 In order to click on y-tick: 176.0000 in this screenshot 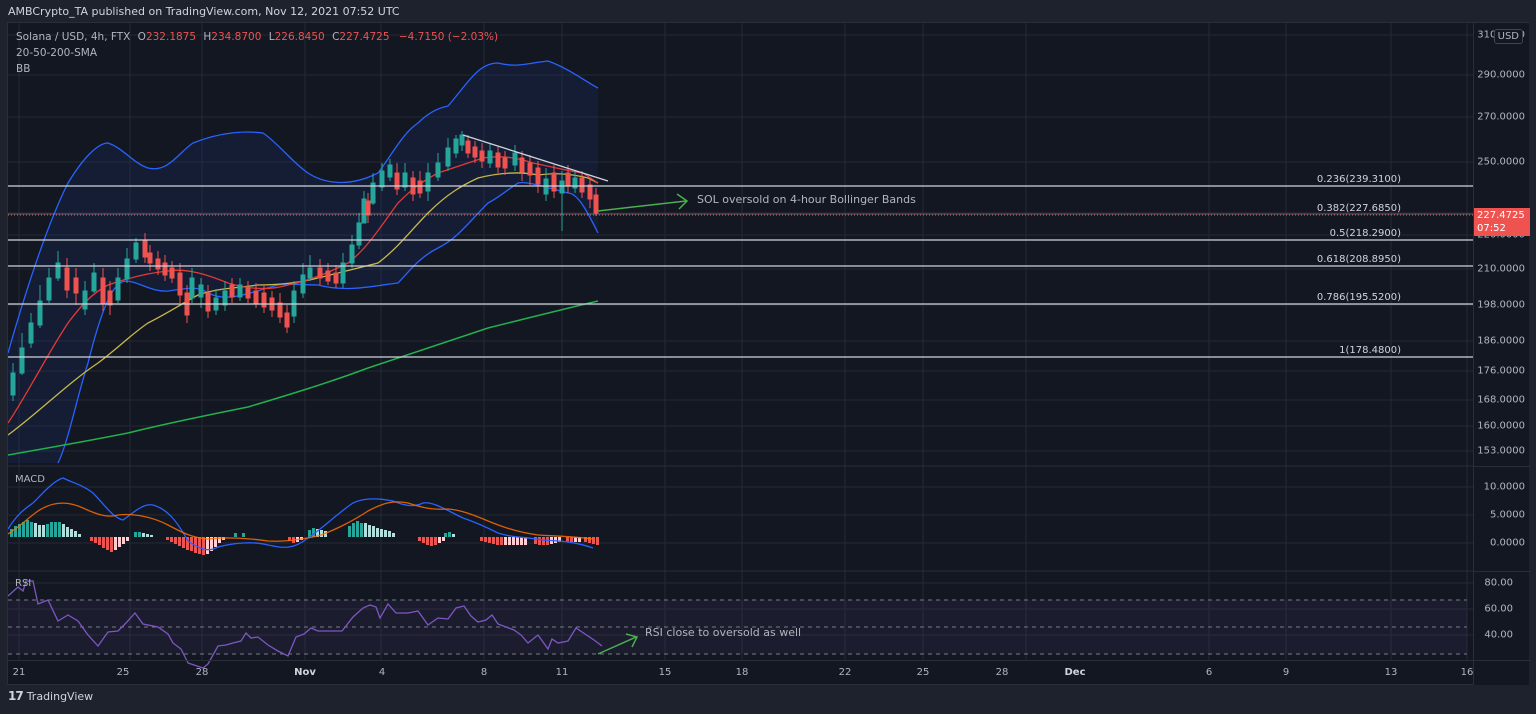, I will do `click(1501, 371)`.